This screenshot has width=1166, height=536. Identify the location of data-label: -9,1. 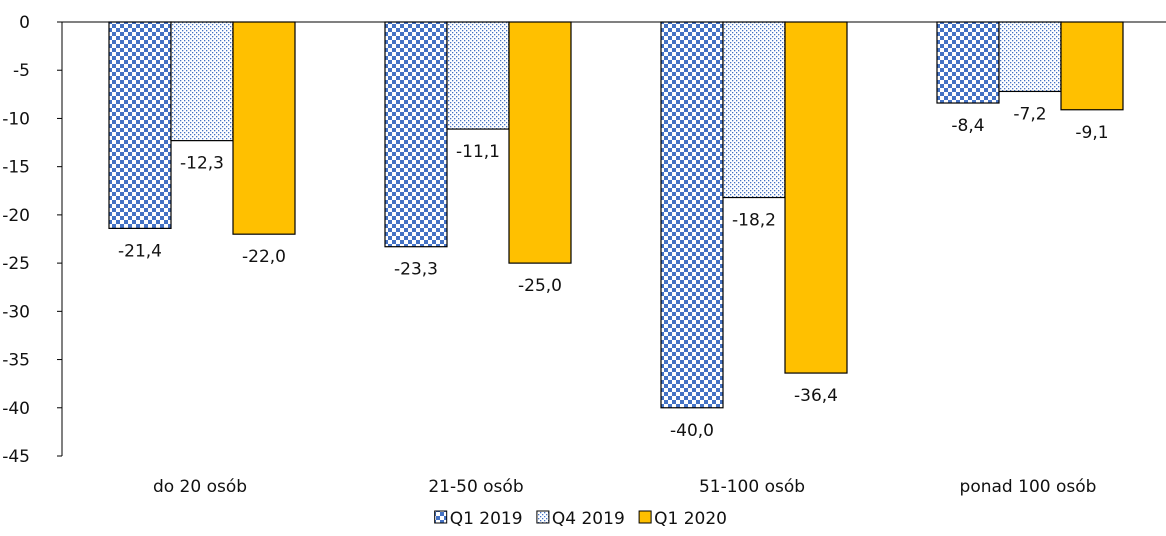
(1091, 133).